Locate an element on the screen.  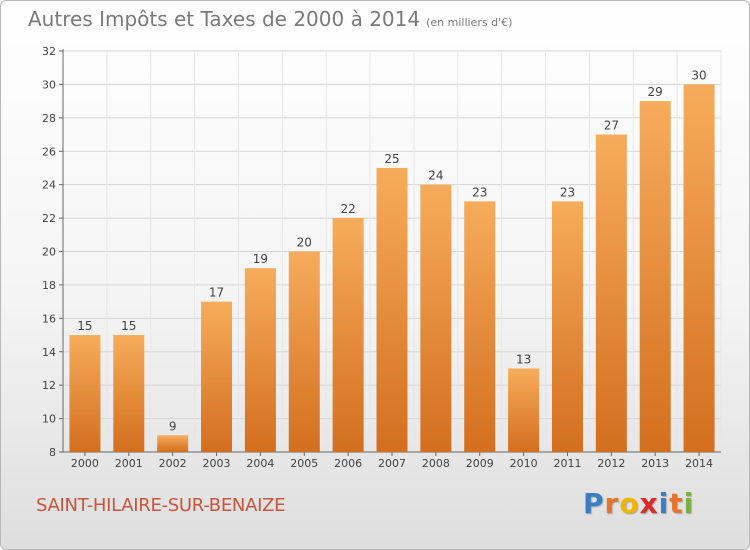
x-tick-label: 2014 is located at coordinates (699, 463).